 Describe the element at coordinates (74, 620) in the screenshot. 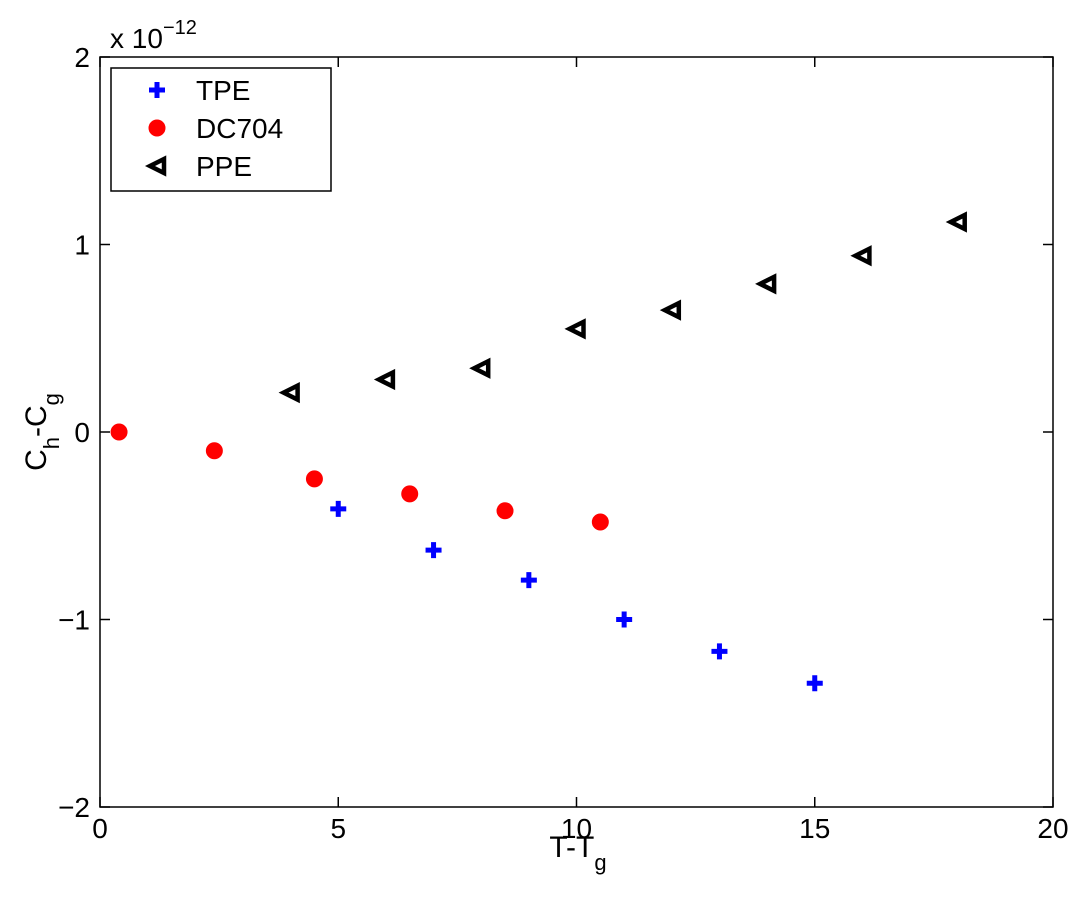

I see `y-tick-label: −1` at that location.